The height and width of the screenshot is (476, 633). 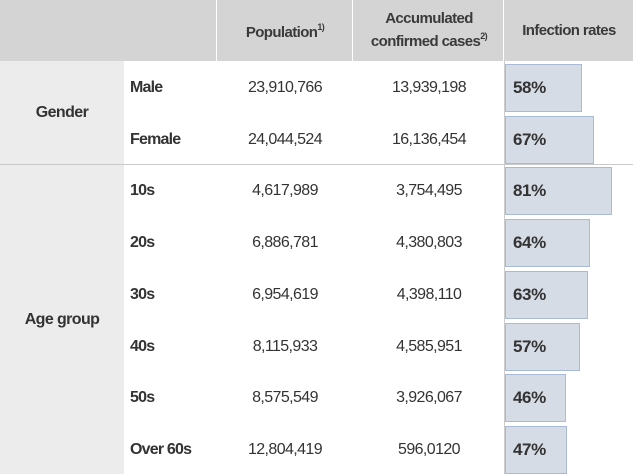 I want to click on table-row: 50s 8,575,549 3,926,067 46%, so click(x=316, y=398).